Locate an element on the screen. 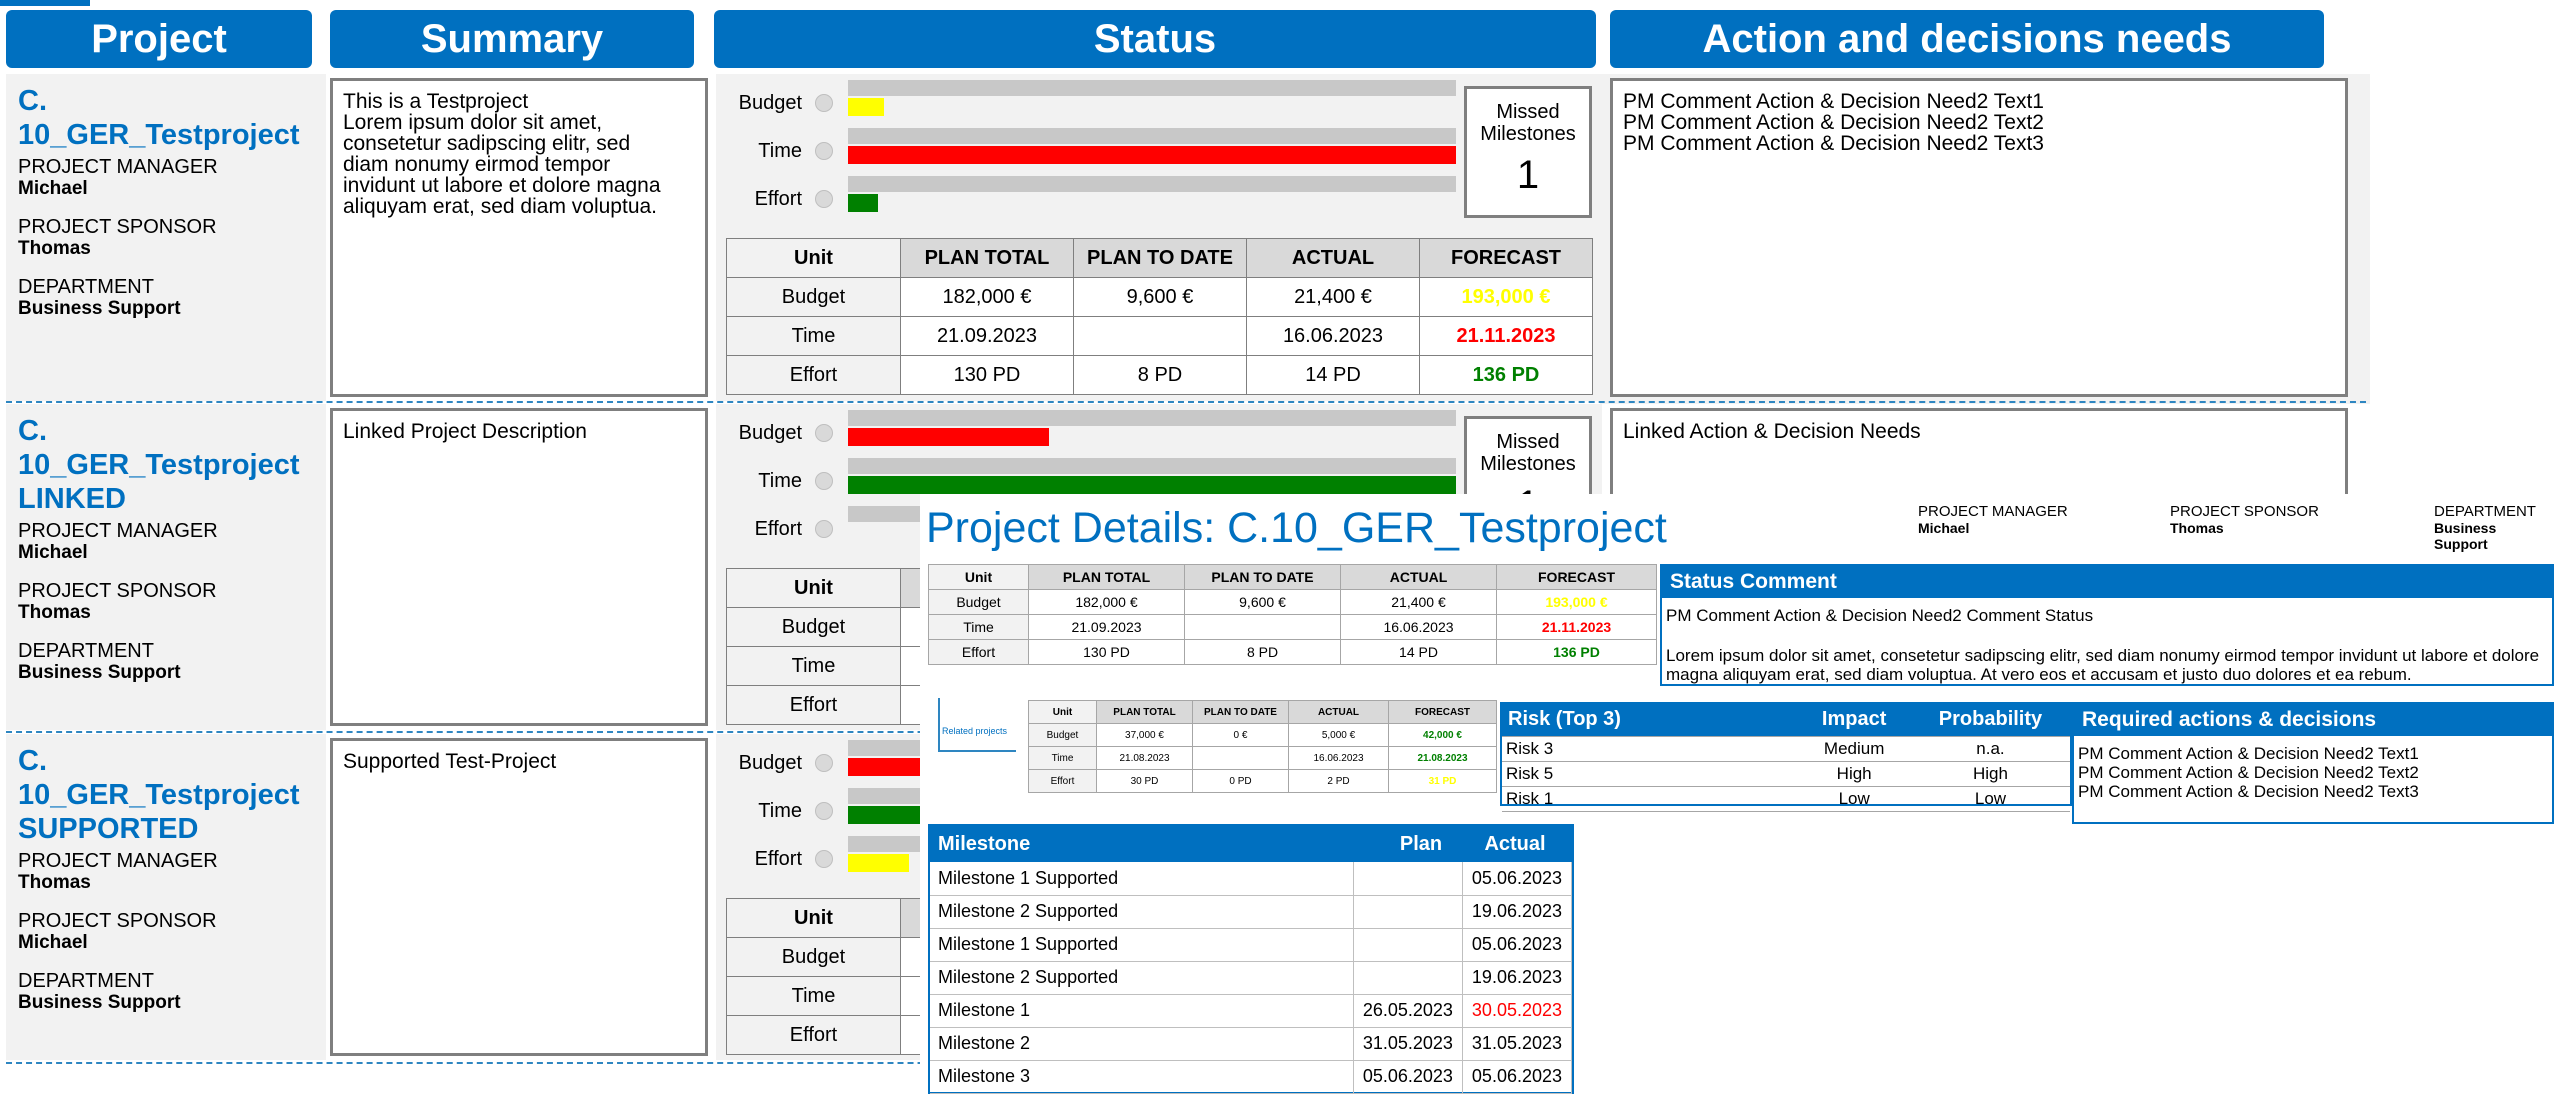 The width and height of the screenshot is (2560, 1106). milestone-cell is located at coordinates (1408, 978).